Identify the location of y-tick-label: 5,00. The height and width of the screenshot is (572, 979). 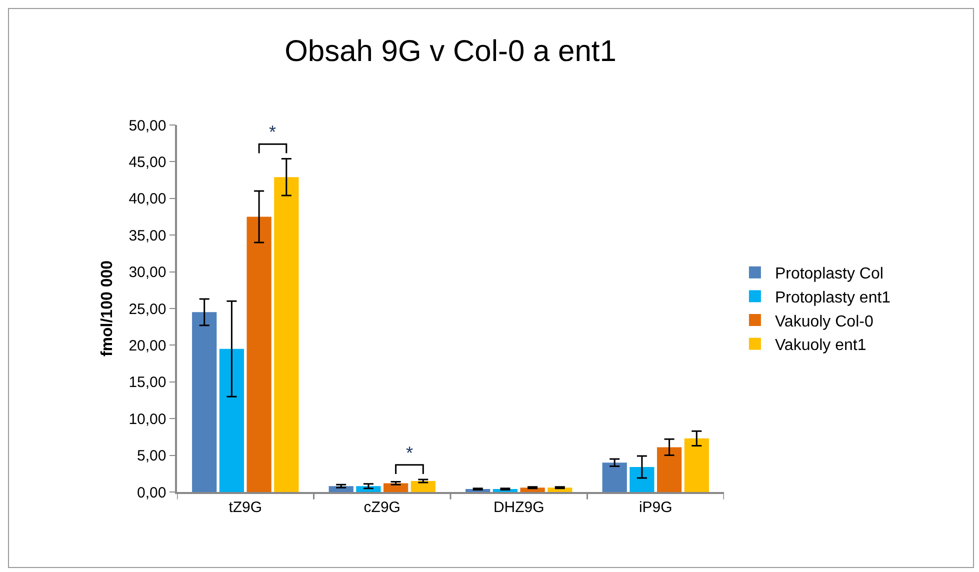
(151, 456).